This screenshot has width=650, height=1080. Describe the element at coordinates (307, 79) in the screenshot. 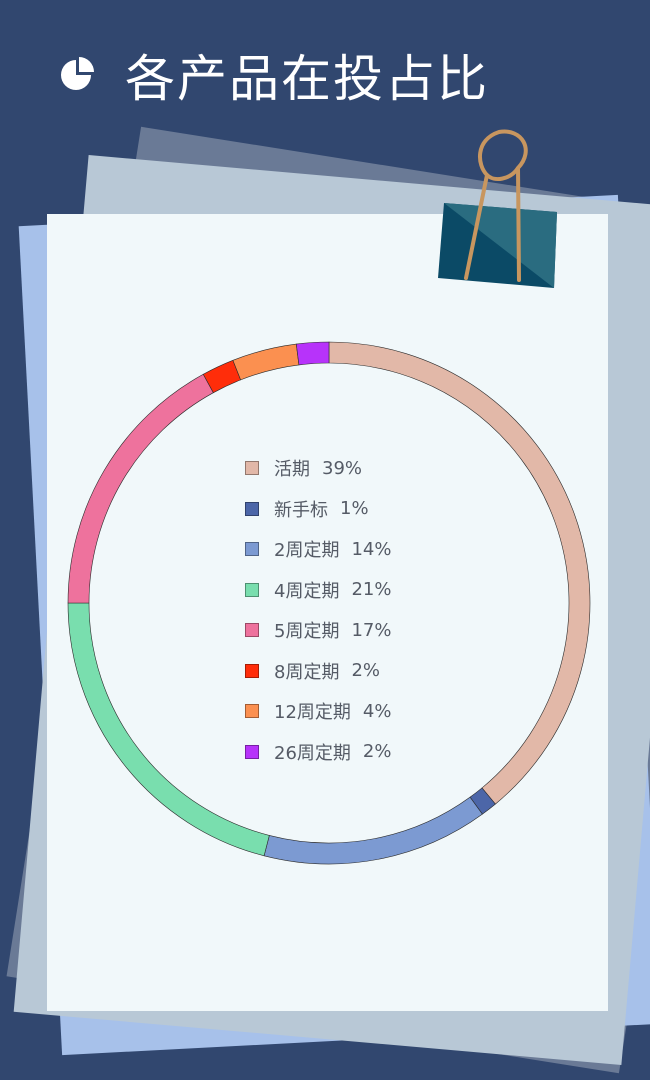

I see `page-title: 各产品在投占比` at that location.